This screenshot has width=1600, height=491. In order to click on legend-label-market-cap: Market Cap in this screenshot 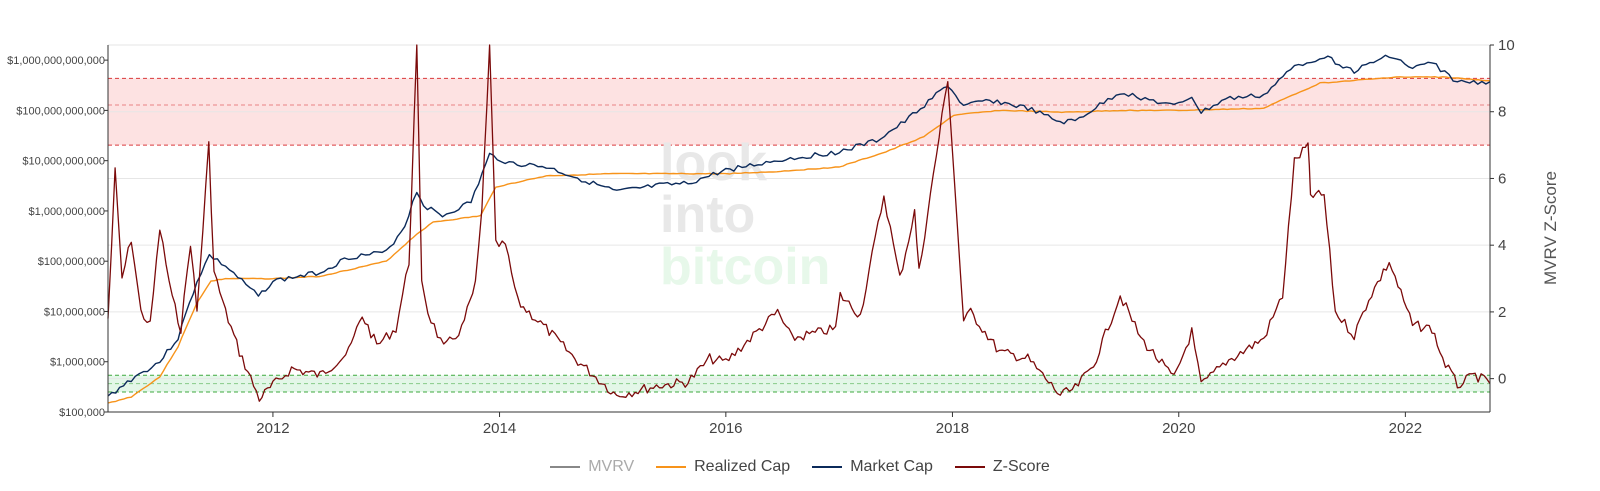, I will do `click(891, 466)`.